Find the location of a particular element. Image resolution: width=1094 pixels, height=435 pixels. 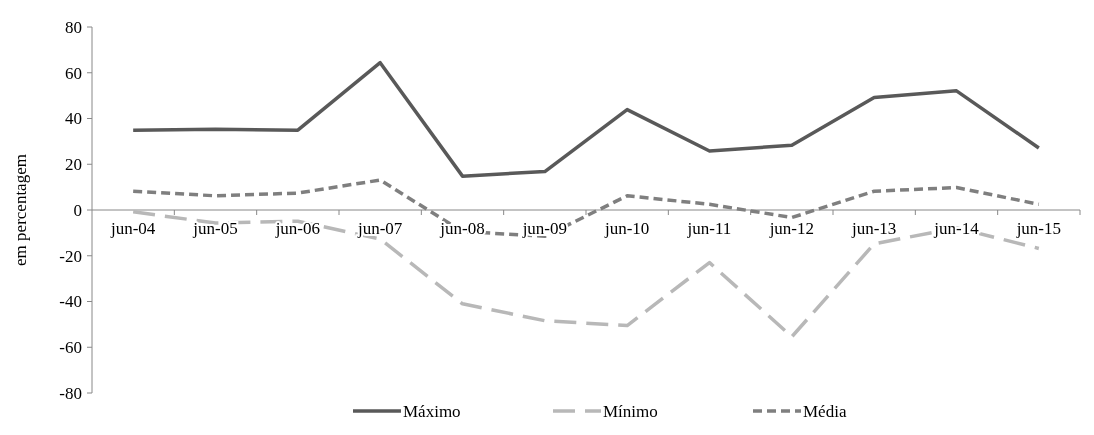

y-tick-label: 80 is located at coordinates (73, 27).